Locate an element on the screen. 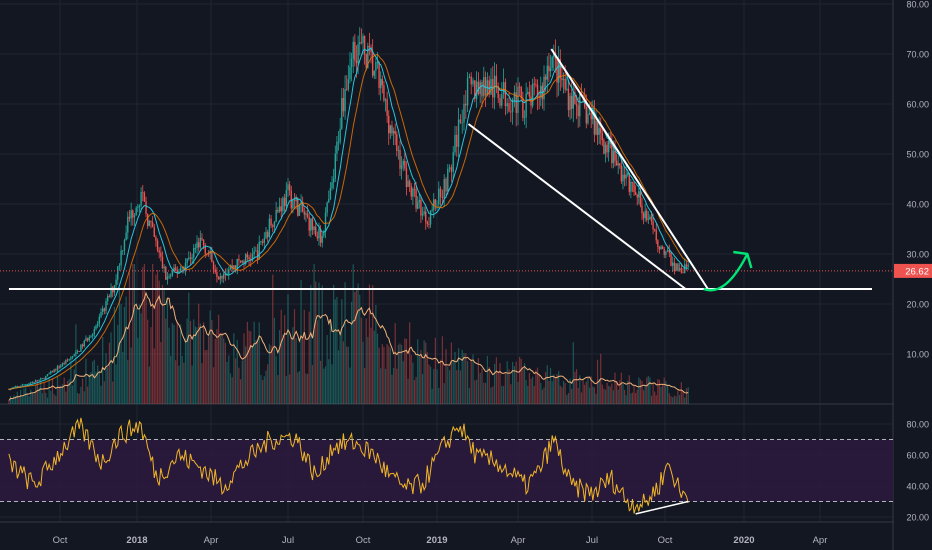  time-axis-tick-label: Jul is located at coordinates (592, 540).